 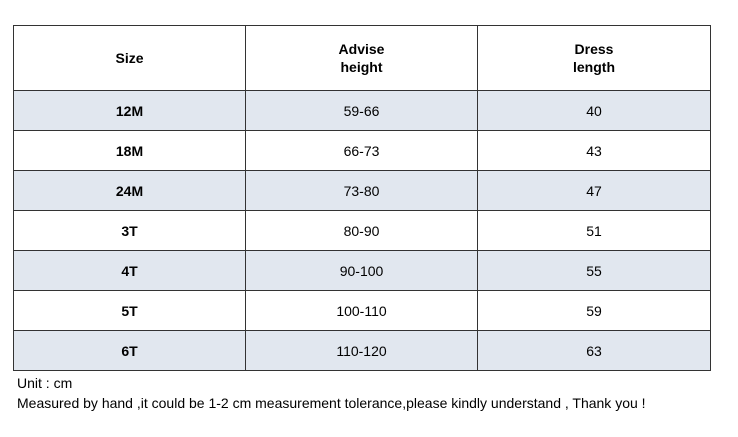 I want to click on value-cell: 59, so click(x=594, y=310).